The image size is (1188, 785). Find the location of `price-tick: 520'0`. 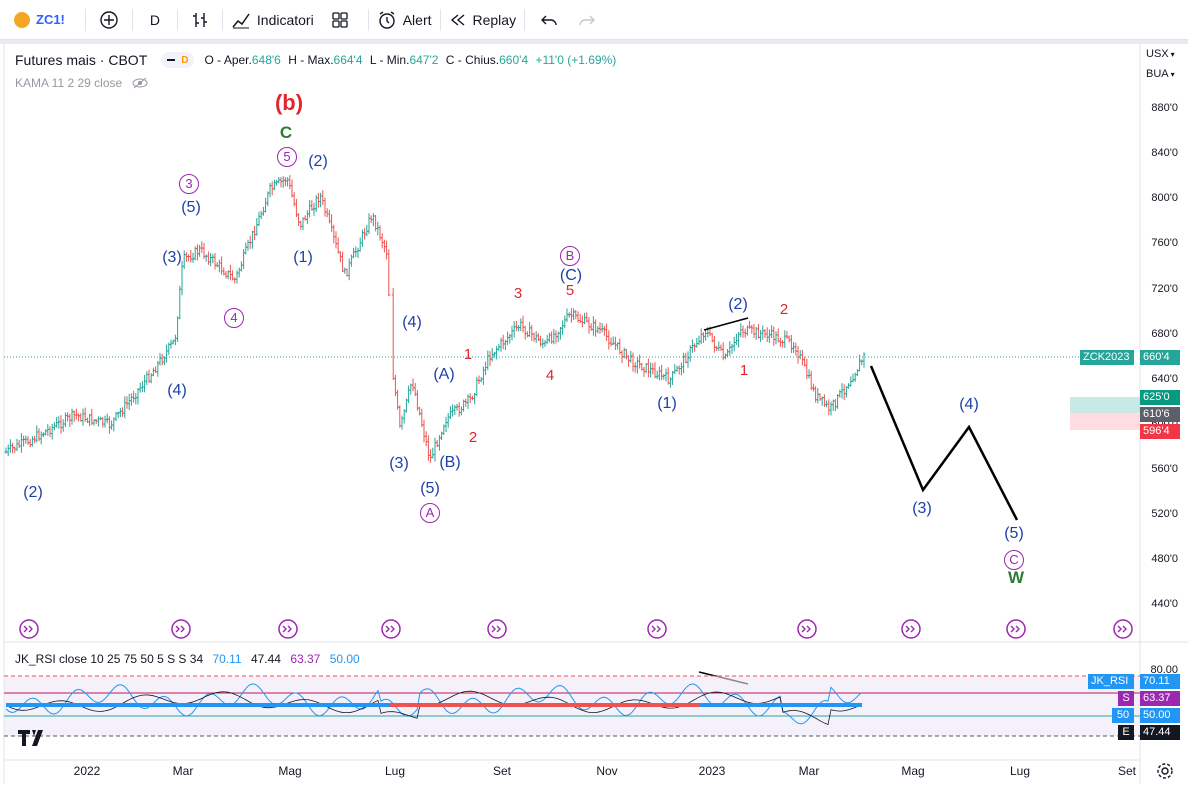

price-tick: 520'0 is located at coordinates (1164, 514).